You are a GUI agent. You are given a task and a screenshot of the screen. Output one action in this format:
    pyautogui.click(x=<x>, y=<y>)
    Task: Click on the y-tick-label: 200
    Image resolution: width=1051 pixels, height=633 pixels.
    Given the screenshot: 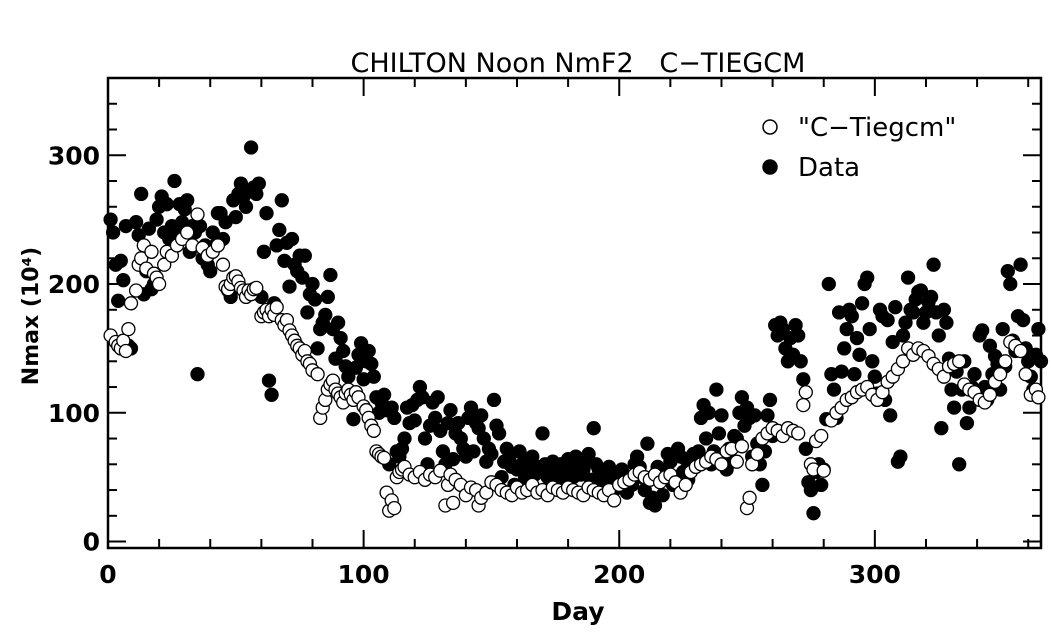 What is the action you would take?
    pyautogui.click(x=74, y=284)
    